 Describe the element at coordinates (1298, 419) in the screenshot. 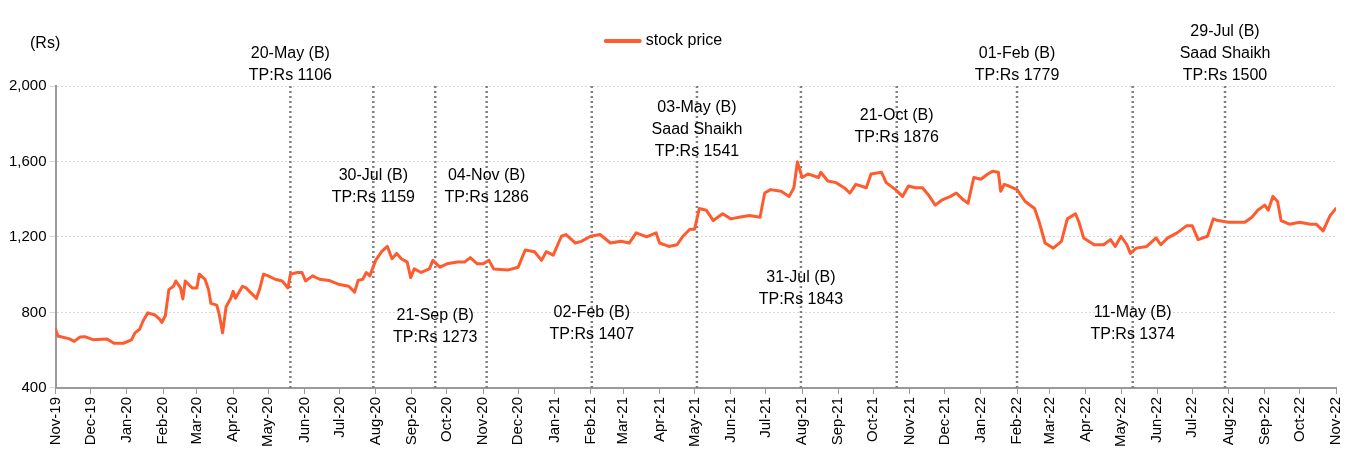

I see `x-tick-label: Oct-22` at that location.